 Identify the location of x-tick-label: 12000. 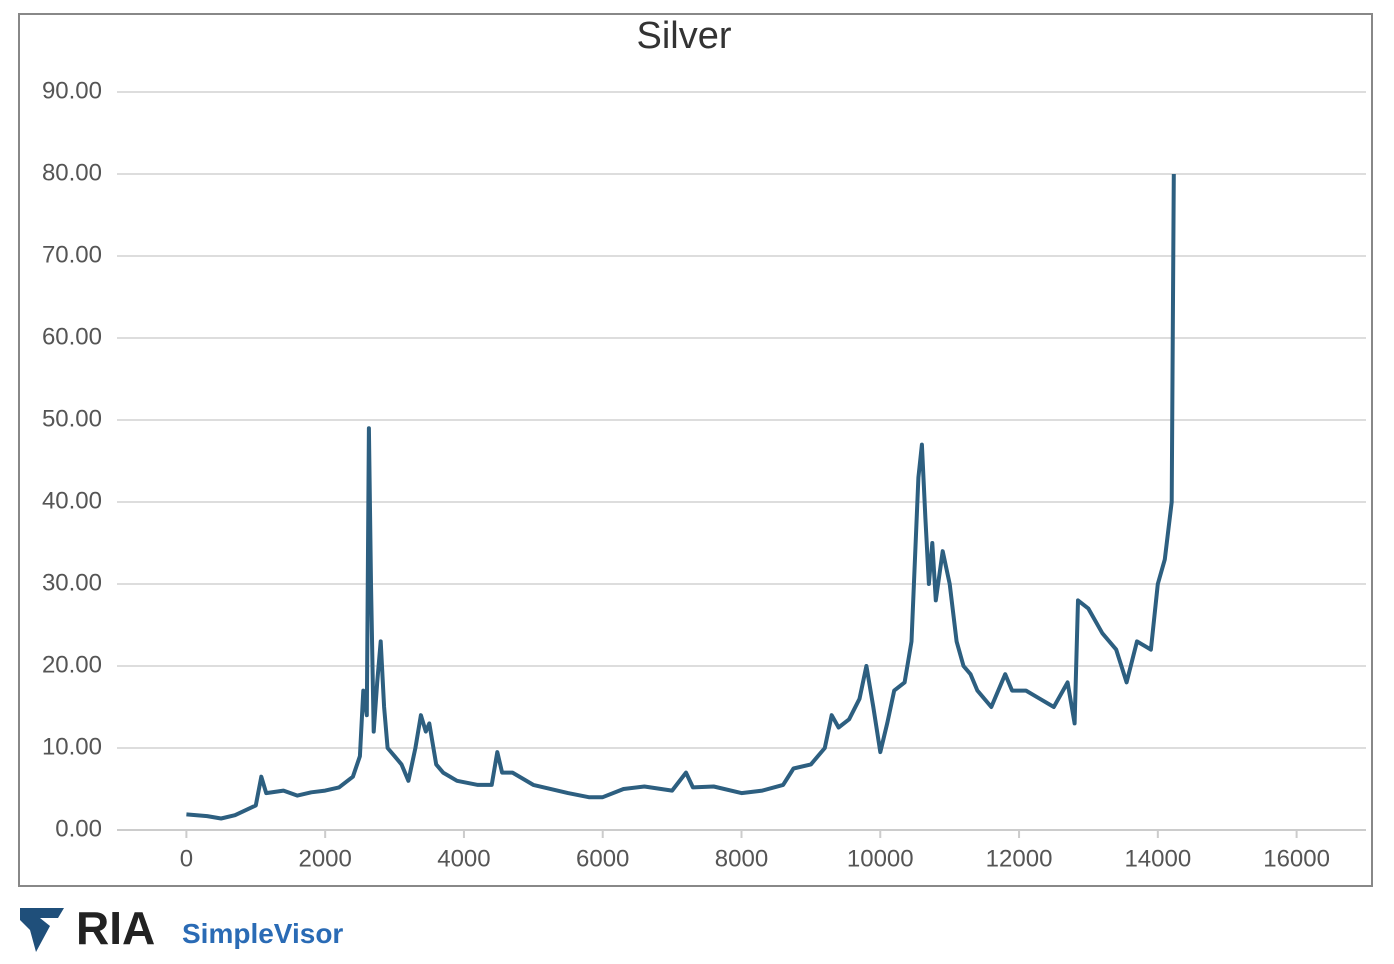
(1019, 858).